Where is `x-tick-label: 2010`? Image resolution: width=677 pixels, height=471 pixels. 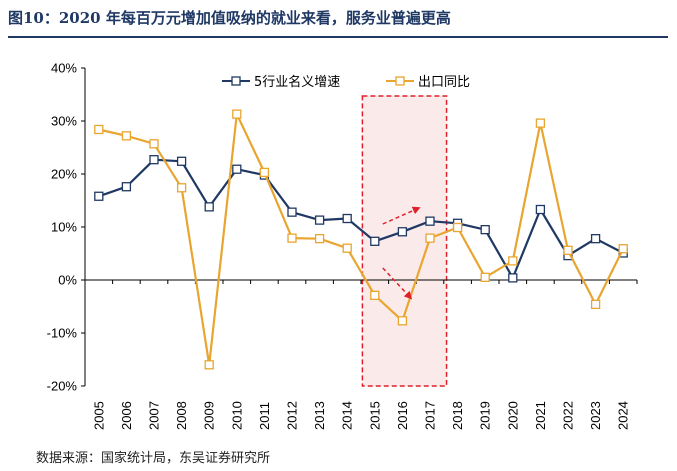 x-tick-label: 2010 is located at coordinates (236, 415).